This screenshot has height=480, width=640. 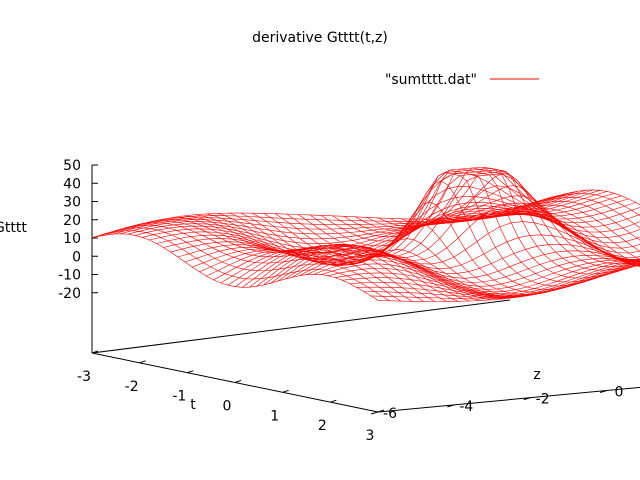 What do you see at coordinates (370, 436) in the screenshot?
I see `t-tick-label: 3` at bounding box center [370, 436].